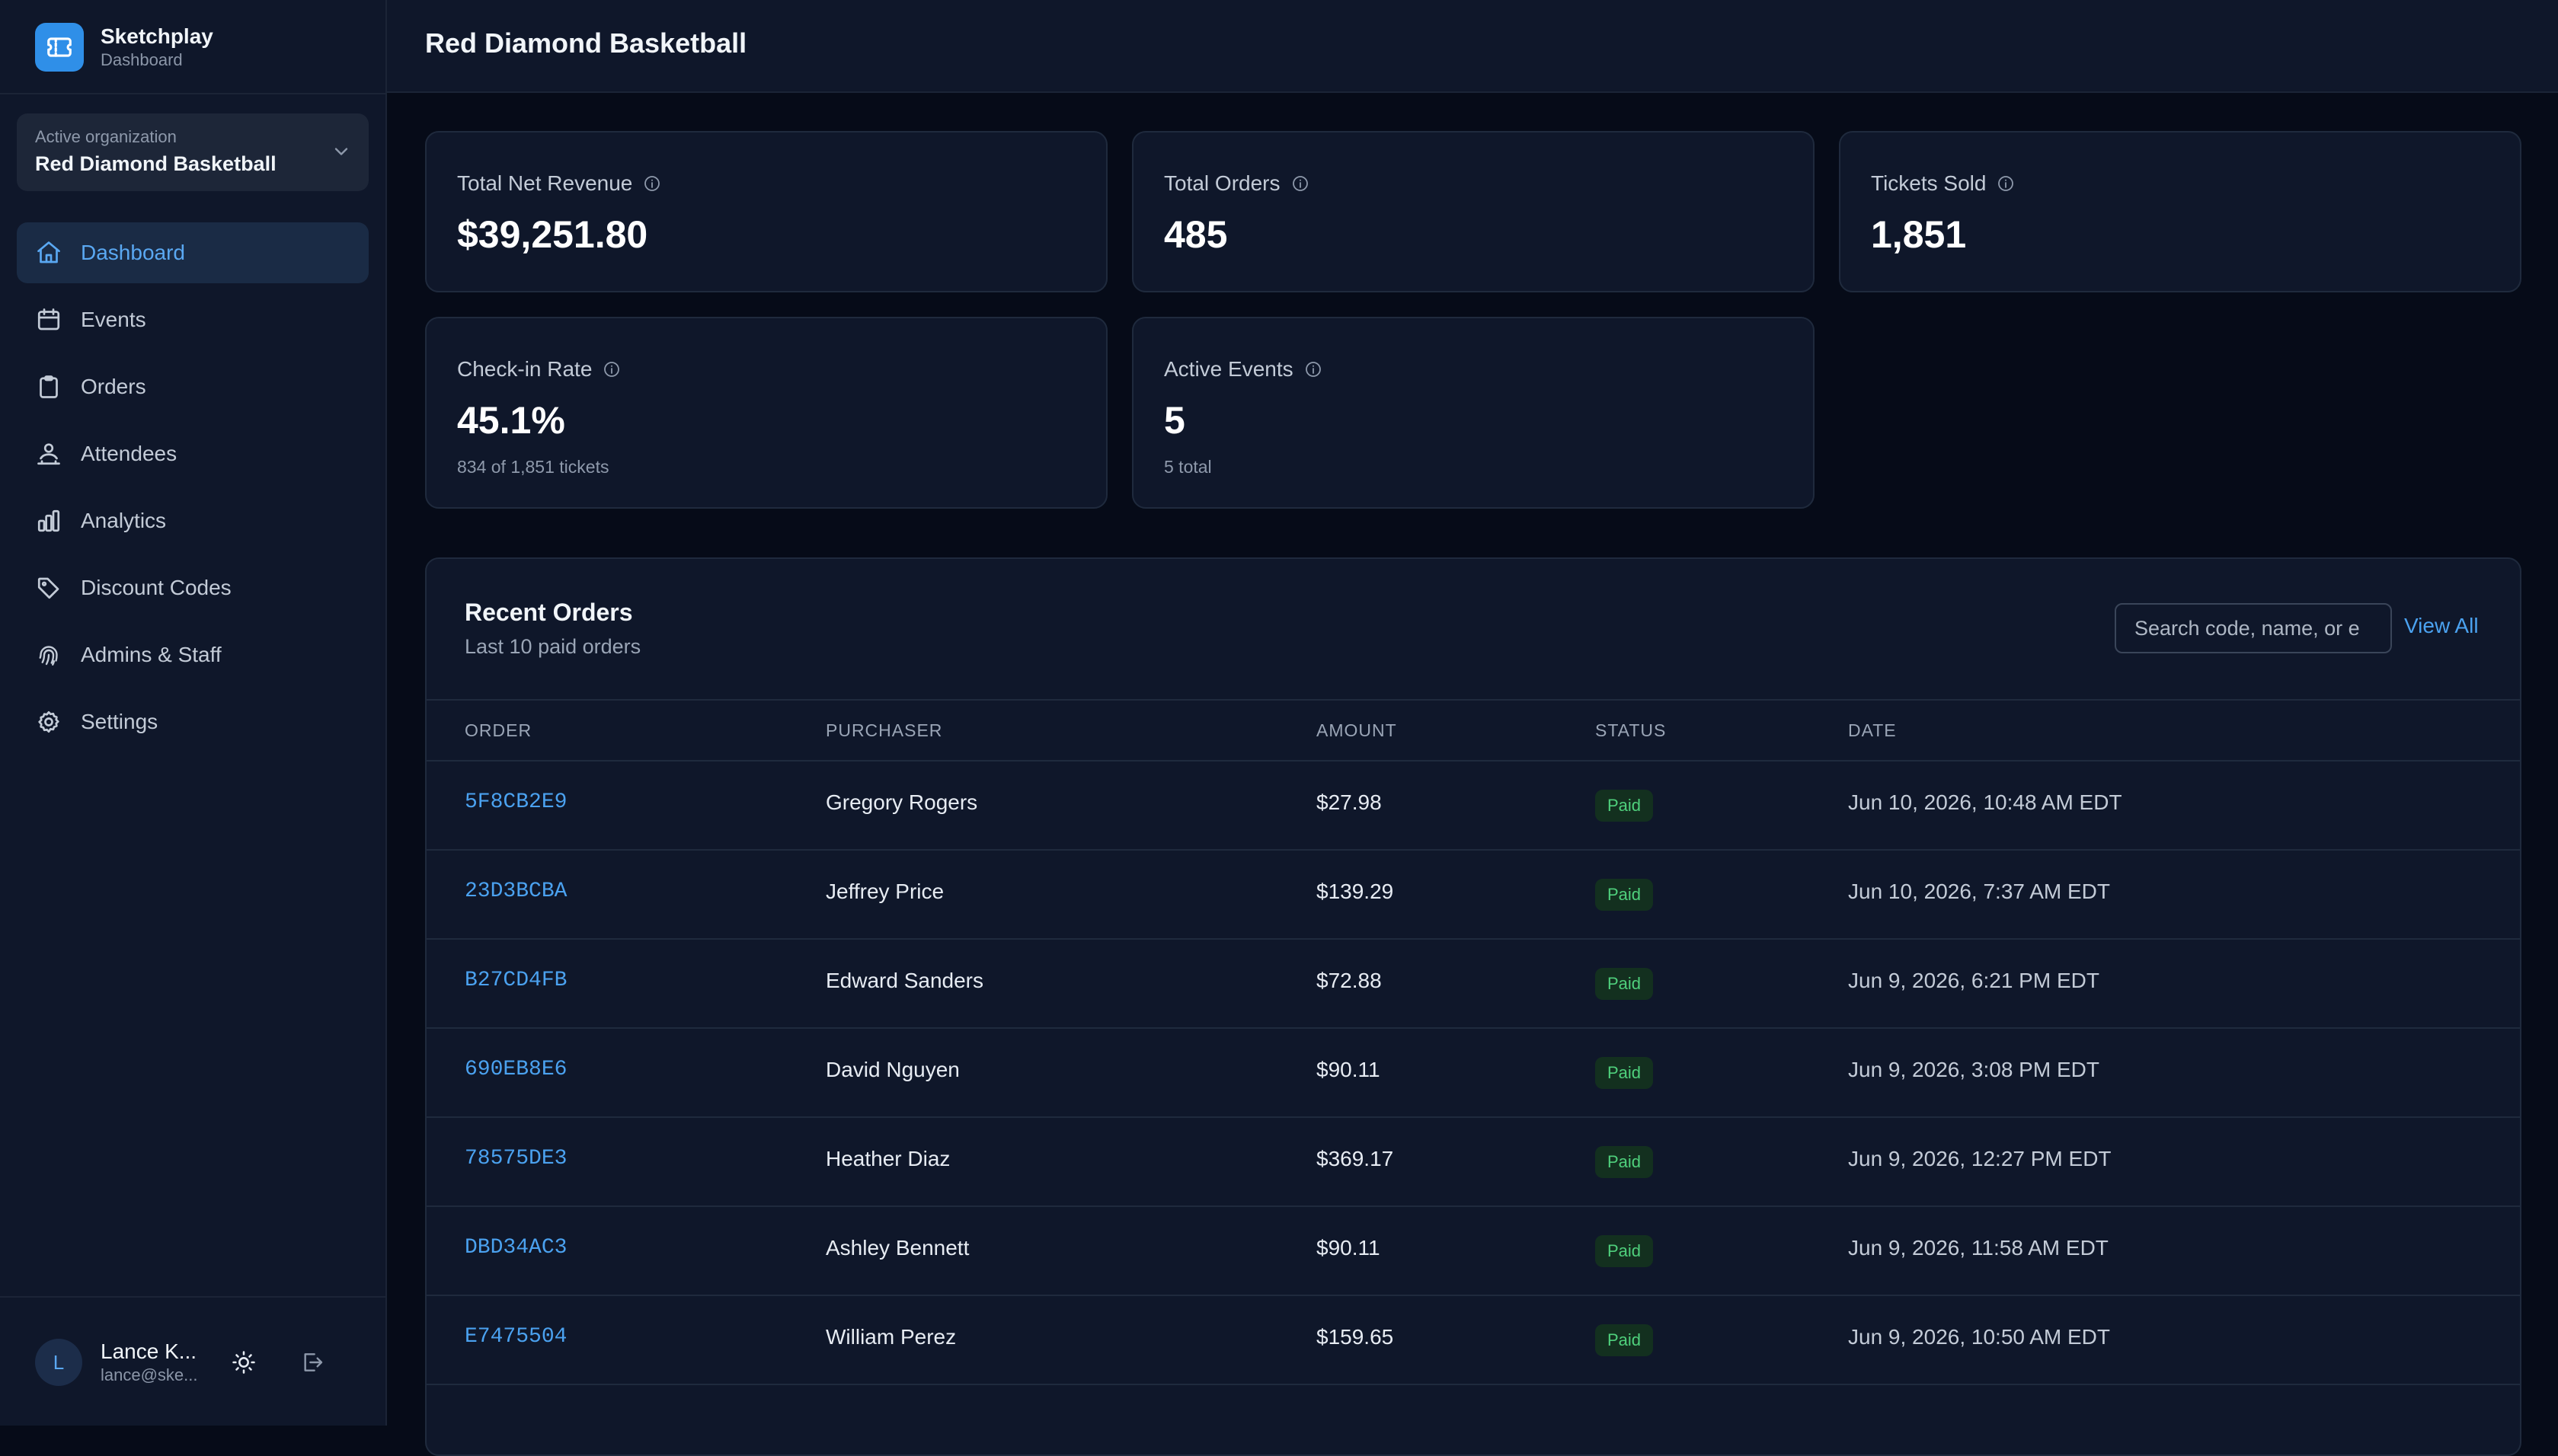 This screenshot has width=2558, height=1456. I want to click on stat-value: 485, so click(1196, 234).